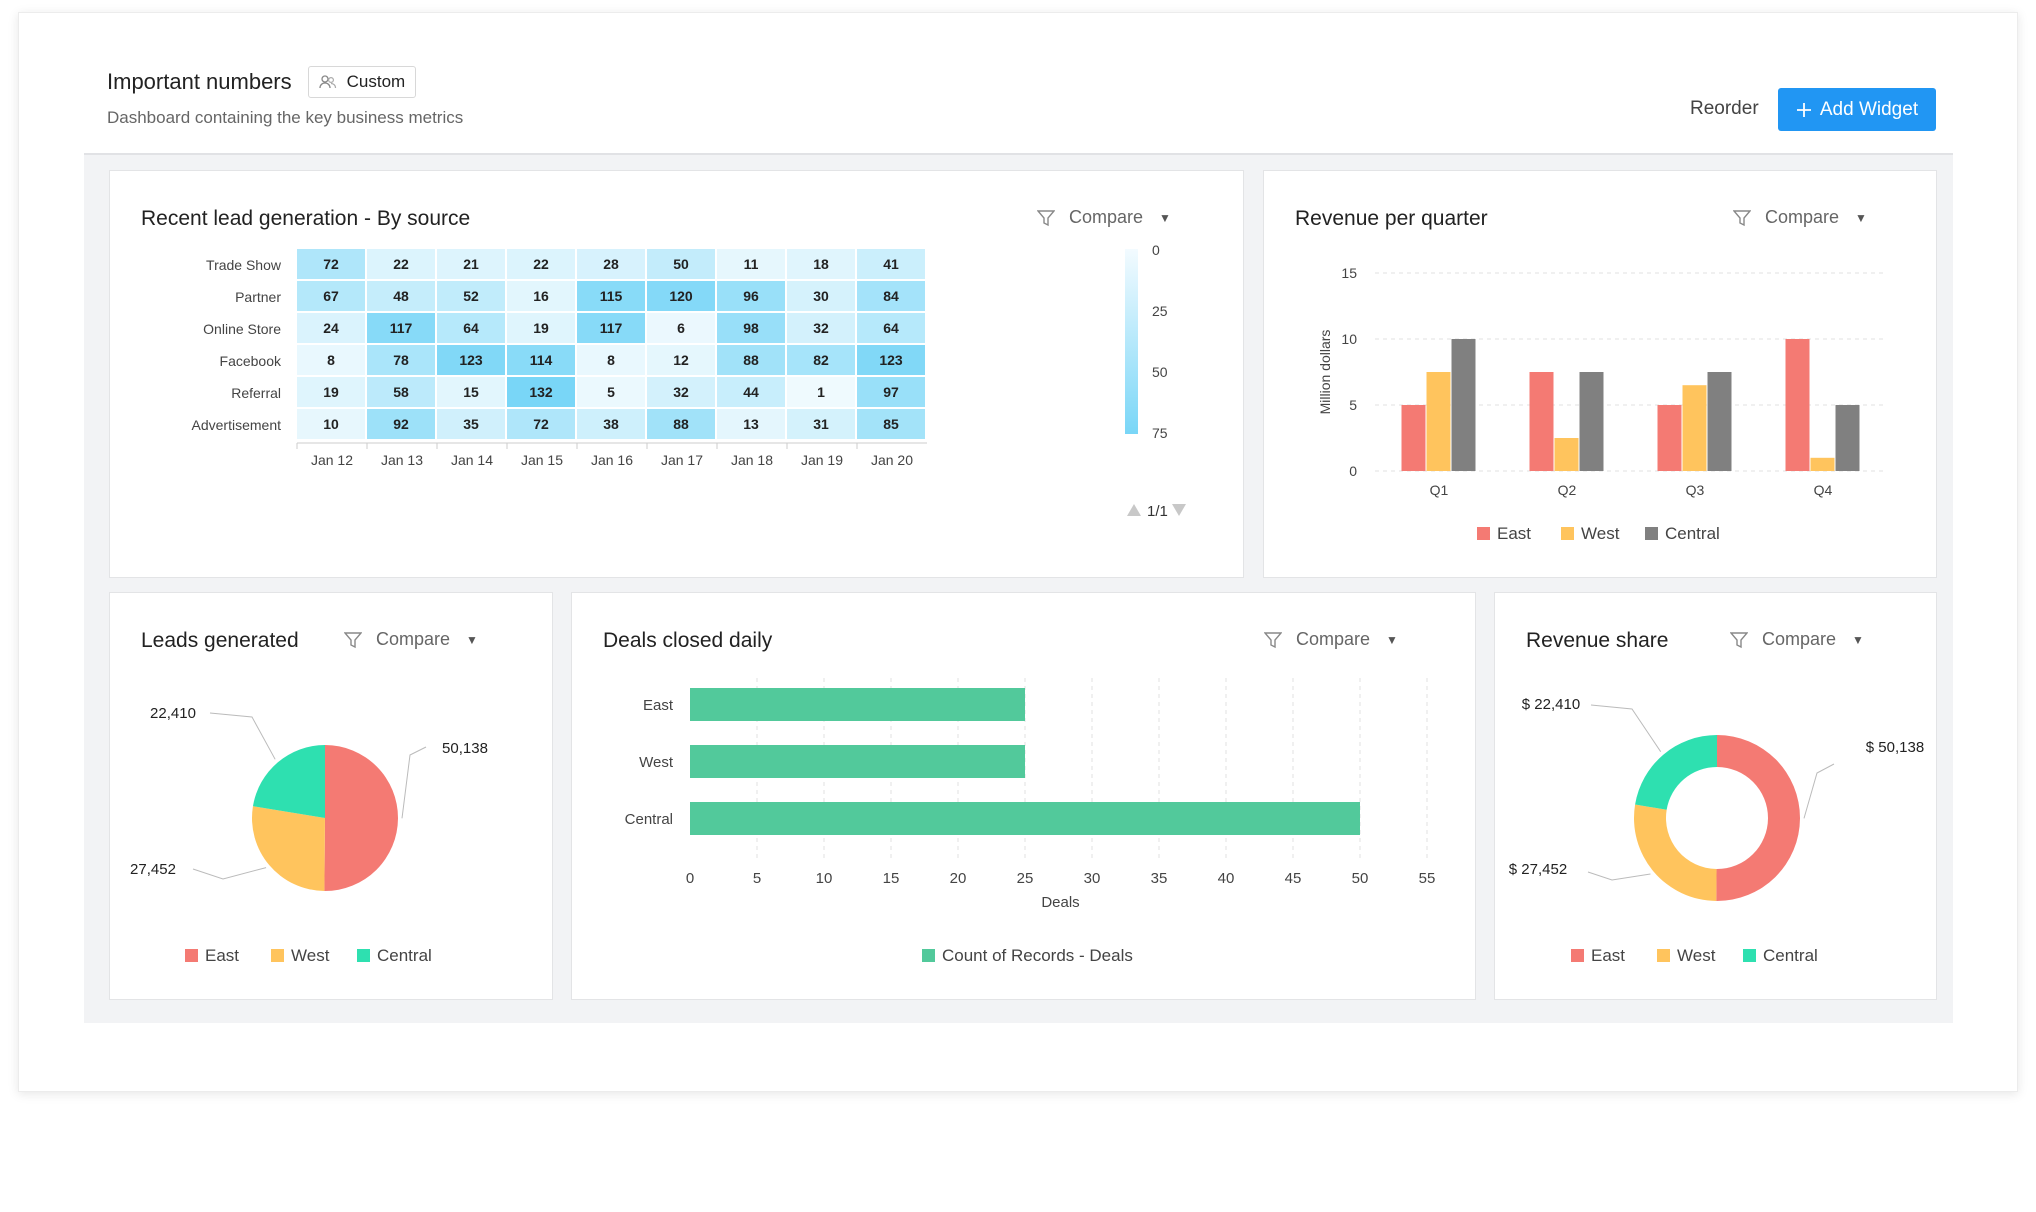  I want to click on heatmap-row-label: Facebook, so click(251, 361).